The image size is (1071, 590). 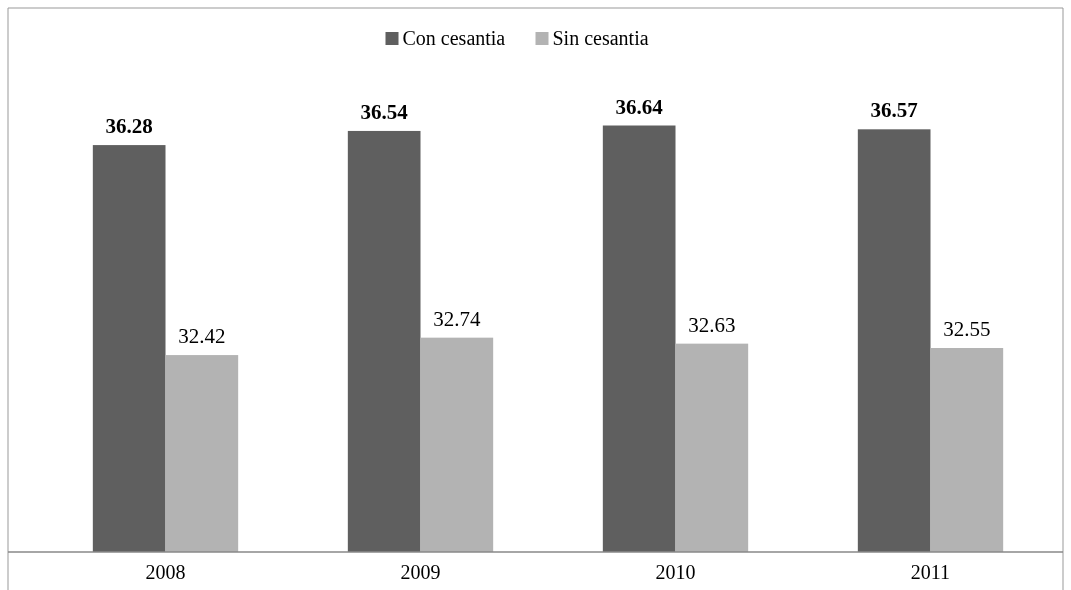 I want to click on data-label: 36.57, so click(x=894, y=110).